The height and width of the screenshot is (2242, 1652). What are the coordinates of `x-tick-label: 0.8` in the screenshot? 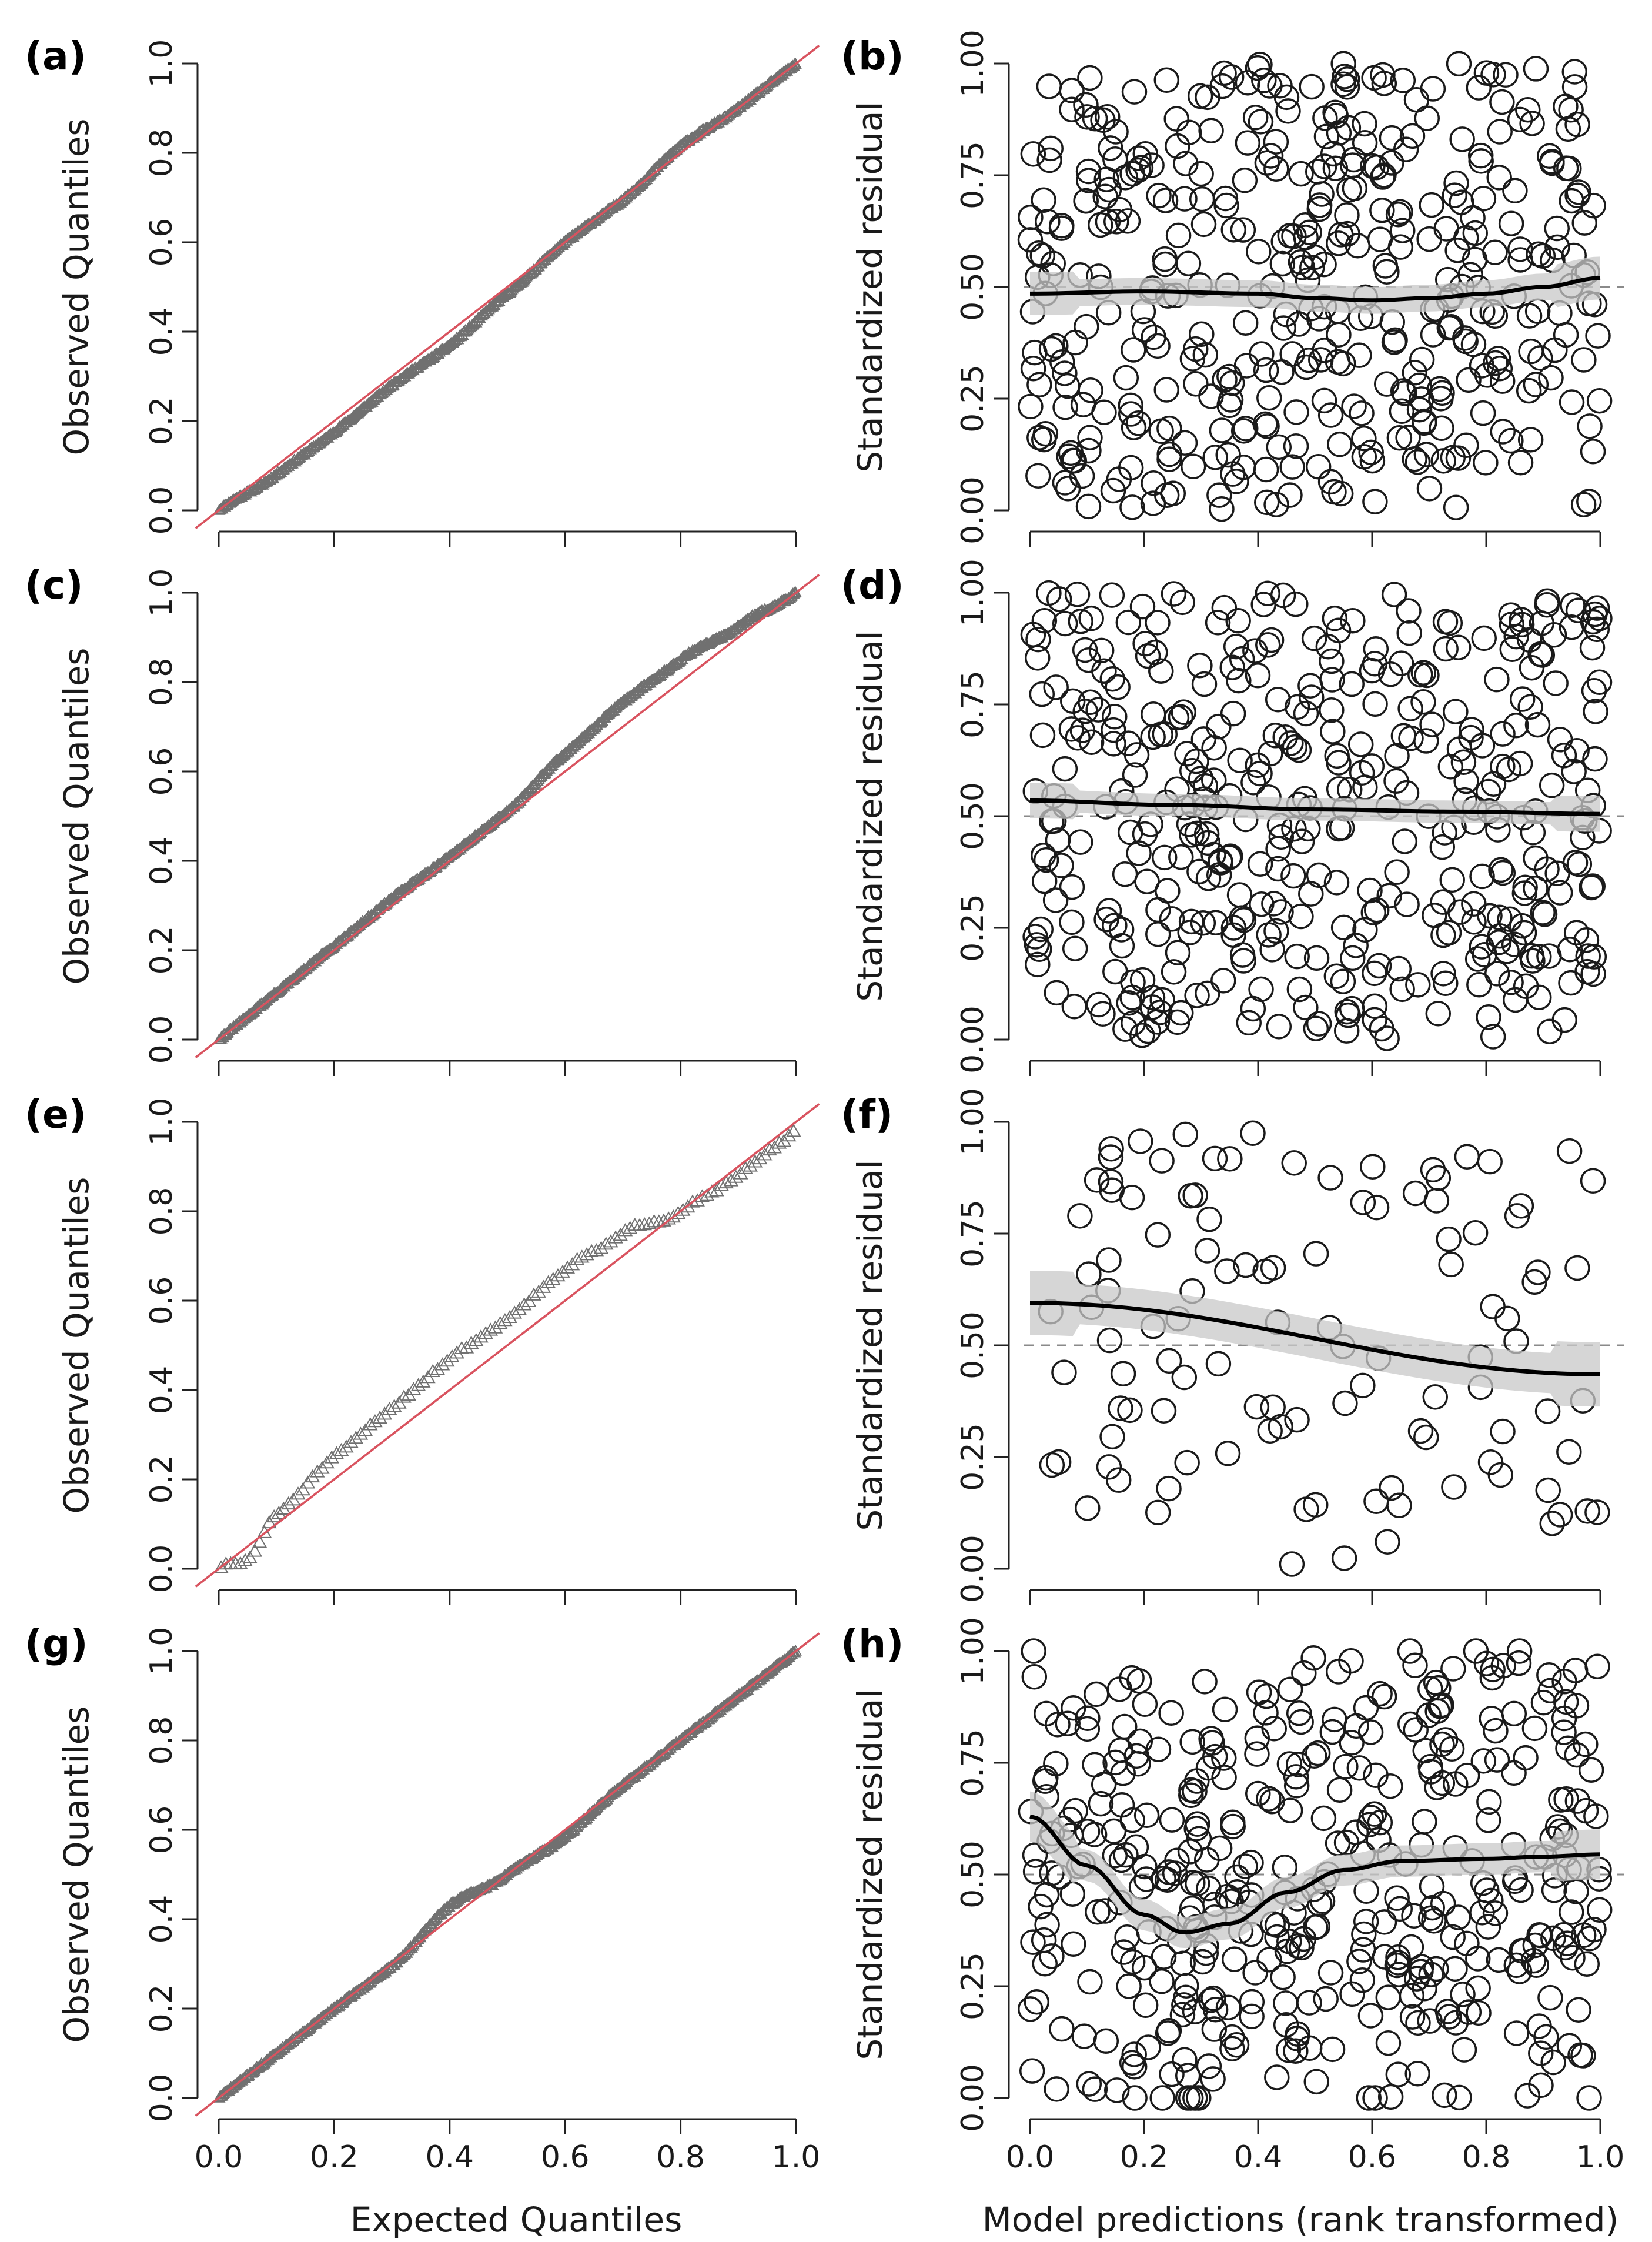 It's located at (681, 2157).